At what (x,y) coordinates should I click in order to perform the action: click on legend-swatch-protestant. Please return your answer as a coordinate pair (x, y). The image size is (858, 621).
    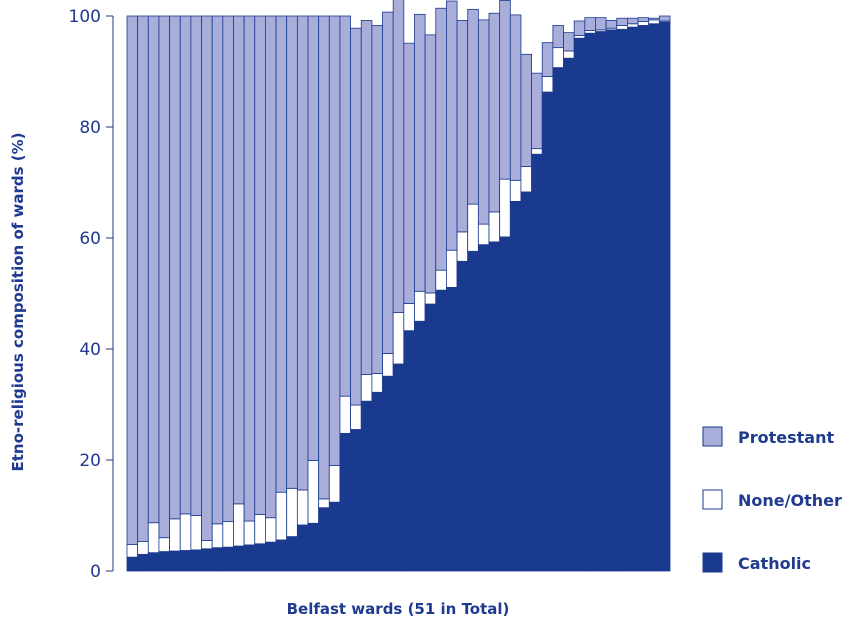
    Looking at the image, I should click on (712, 436).